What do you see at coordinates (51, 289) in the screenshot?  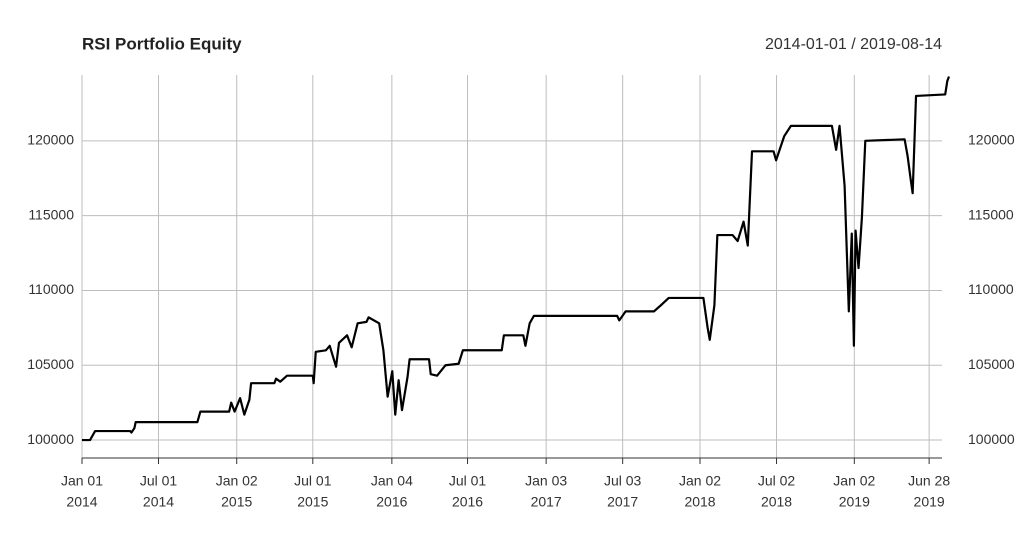 I see `y-tick-label: 110000` at bounding box center [51, 289].